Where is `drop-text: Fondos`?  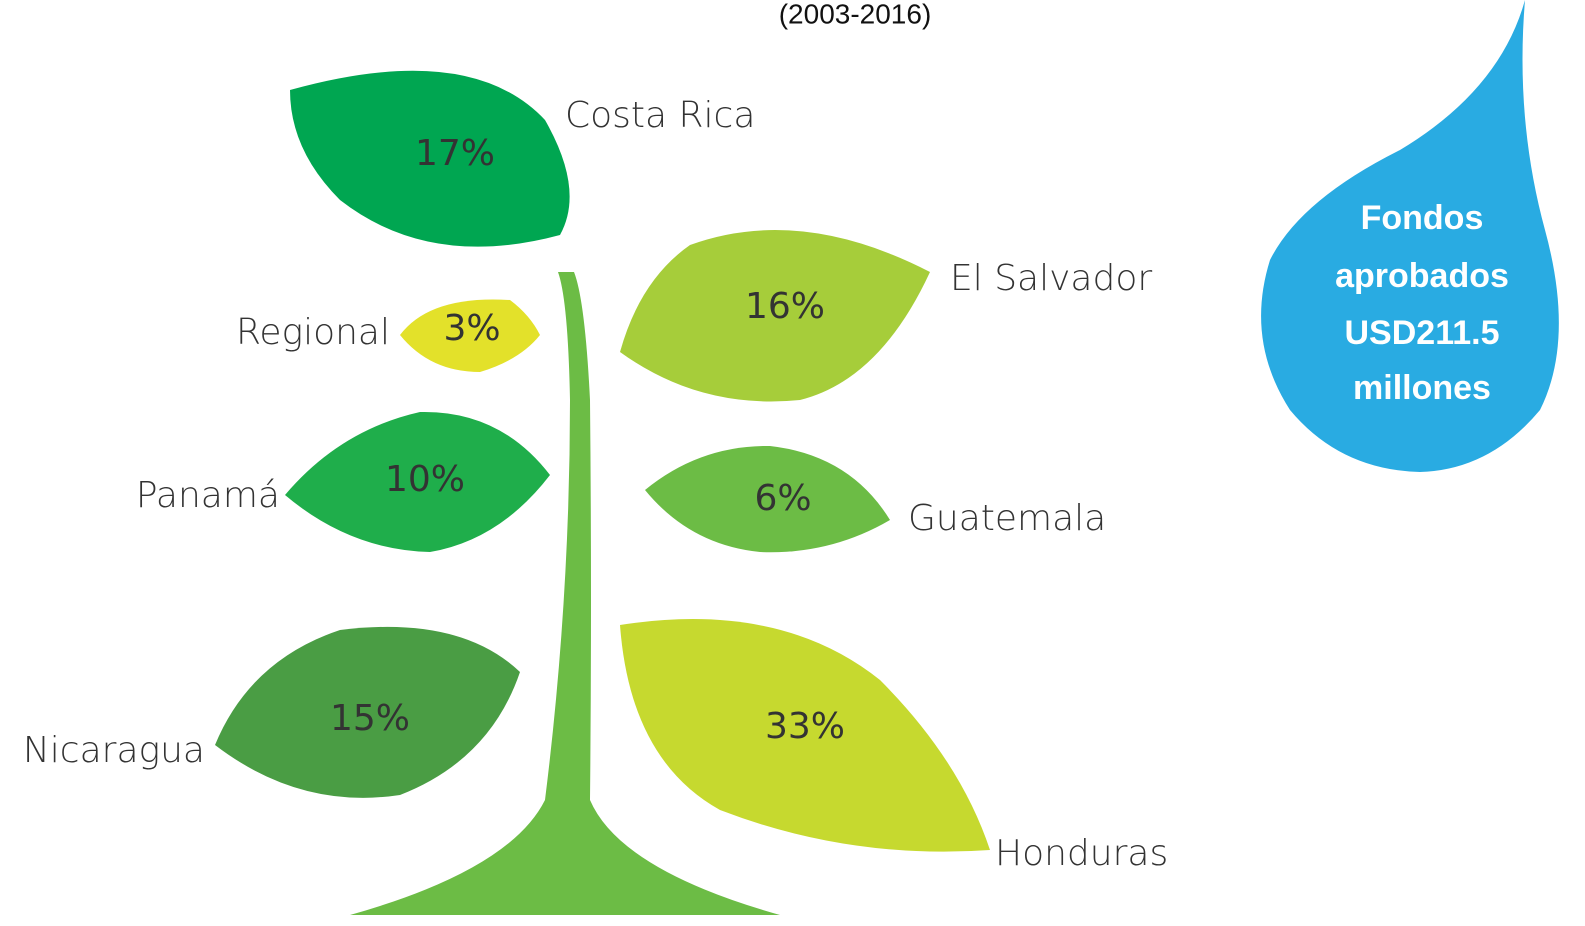 drop-text: Fondos is located at coordinates (1422, 218).